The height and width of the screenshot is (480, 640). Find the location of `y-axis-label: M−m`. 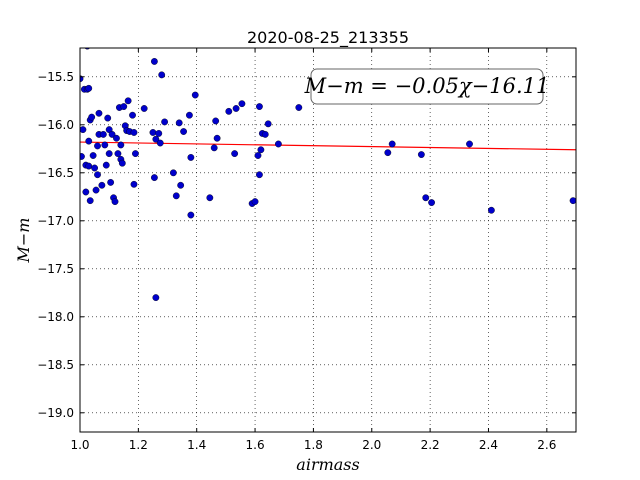

y-axis-label: M−m is located at coordinates (23, 241).